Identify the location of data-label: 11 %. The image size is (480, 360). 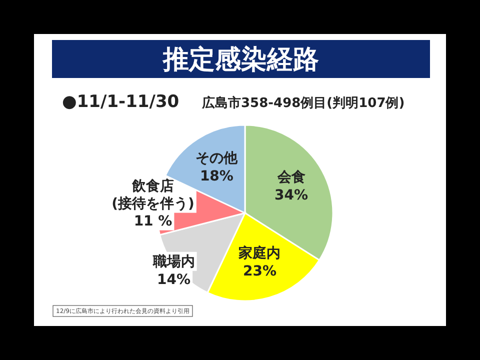
(153, 221).